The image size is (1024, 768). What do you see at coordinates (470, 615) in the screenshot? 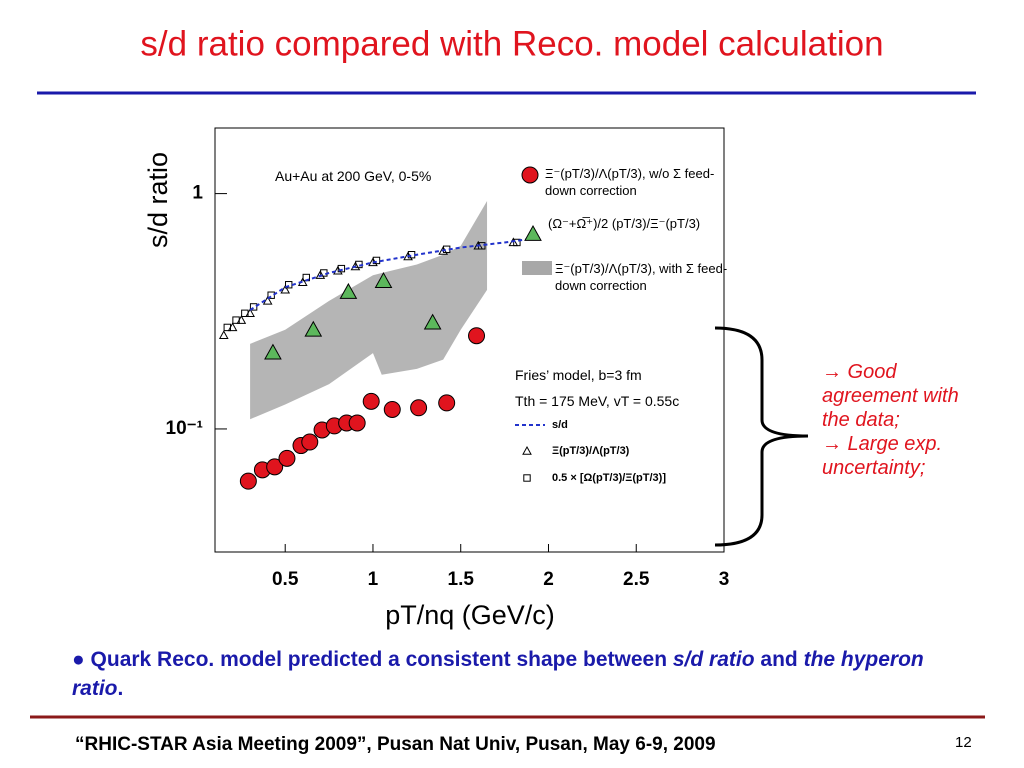
I see `x-axis-label: pT/nq (GeV/c)` at bounding box center [470, 615].